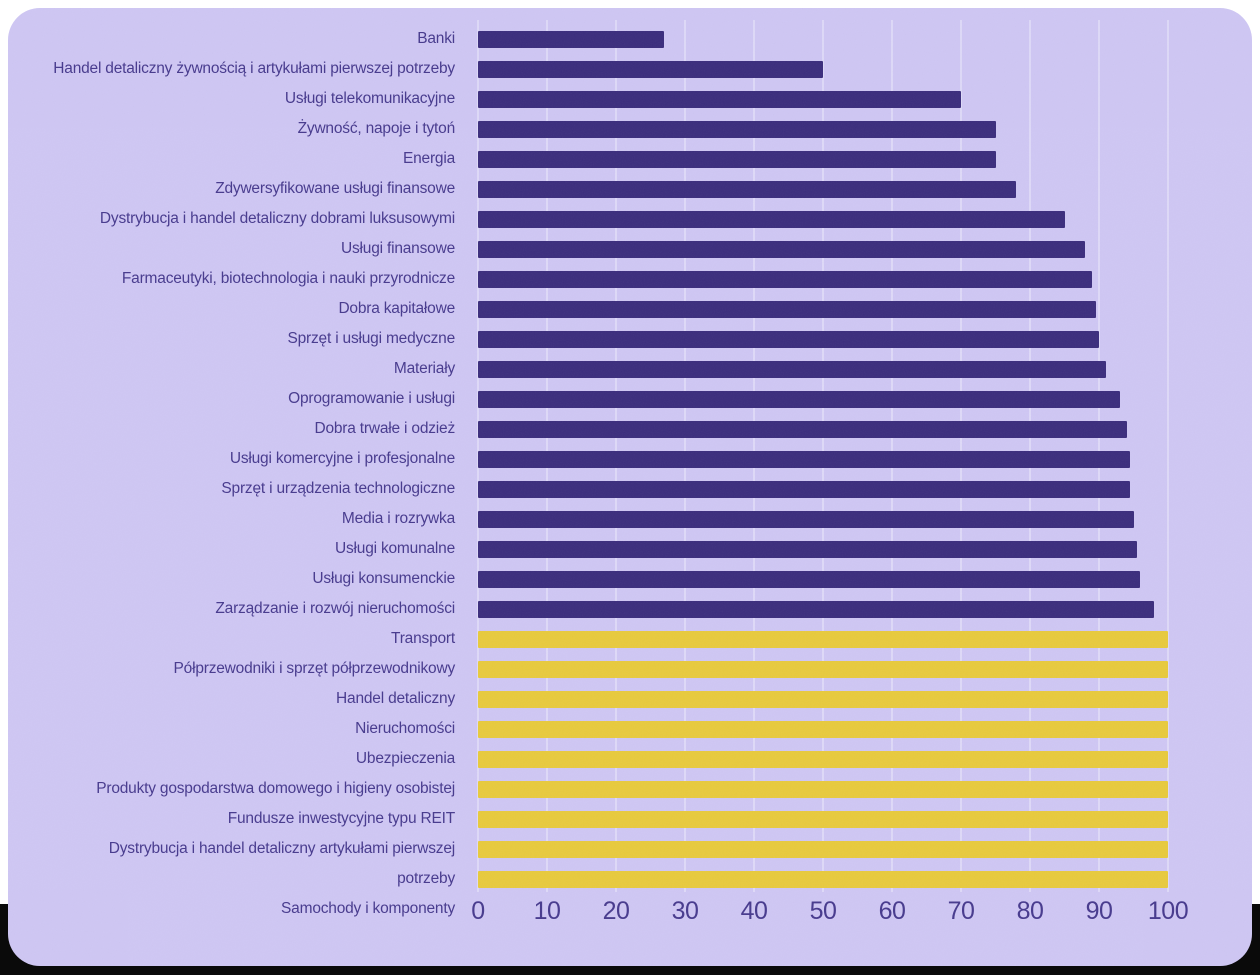  What do you see at coordinates (405, 758) in the screenshot?
I see `category-label: Ubezpieczenia` at bounding box center [405, 758].